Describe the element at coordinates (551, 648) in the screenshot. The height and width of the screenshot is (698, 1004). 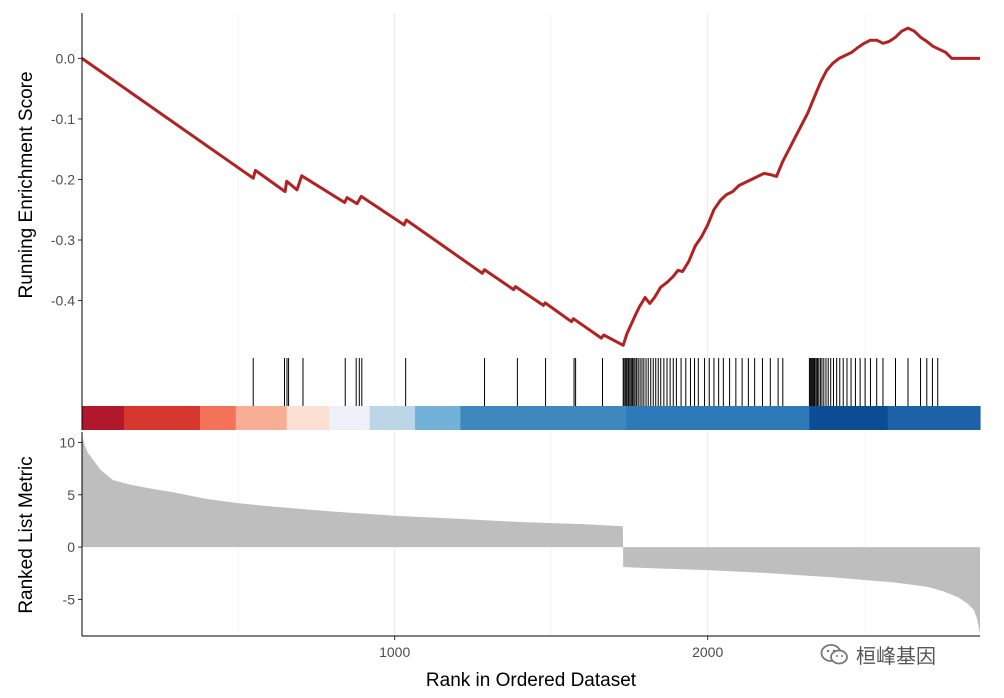
I see `ranked-metric-x-ticks: 1000 2000` at that location.